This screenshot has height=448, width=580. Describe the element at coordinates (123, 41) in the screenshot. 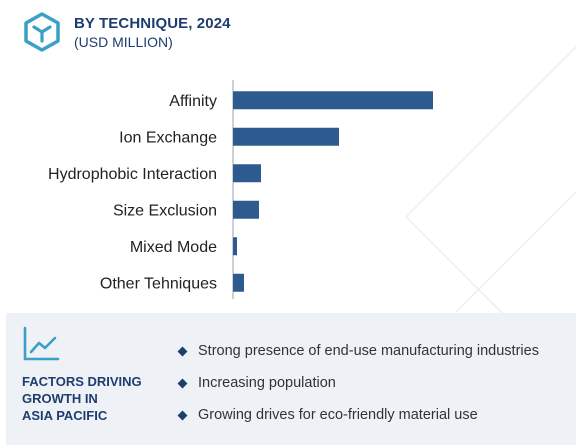

I see `chart-subtitle: (USD MILLION)` at that location.